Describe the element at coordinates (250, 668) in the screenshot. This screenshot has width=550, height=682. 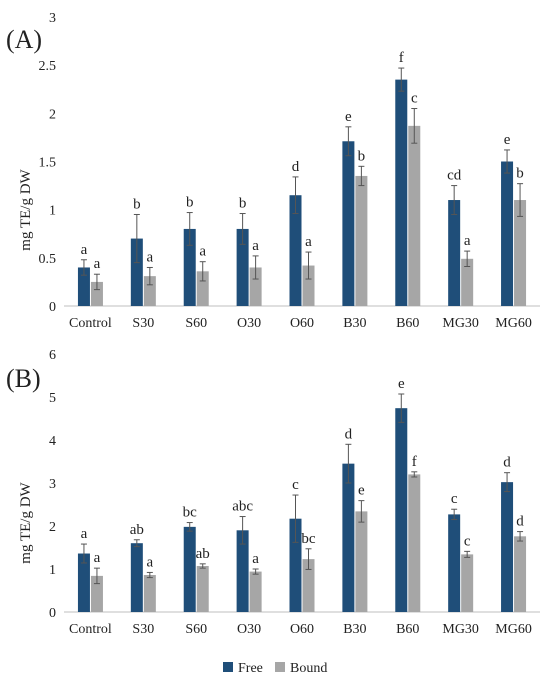
I see `legend-label-free: Free` at that location.